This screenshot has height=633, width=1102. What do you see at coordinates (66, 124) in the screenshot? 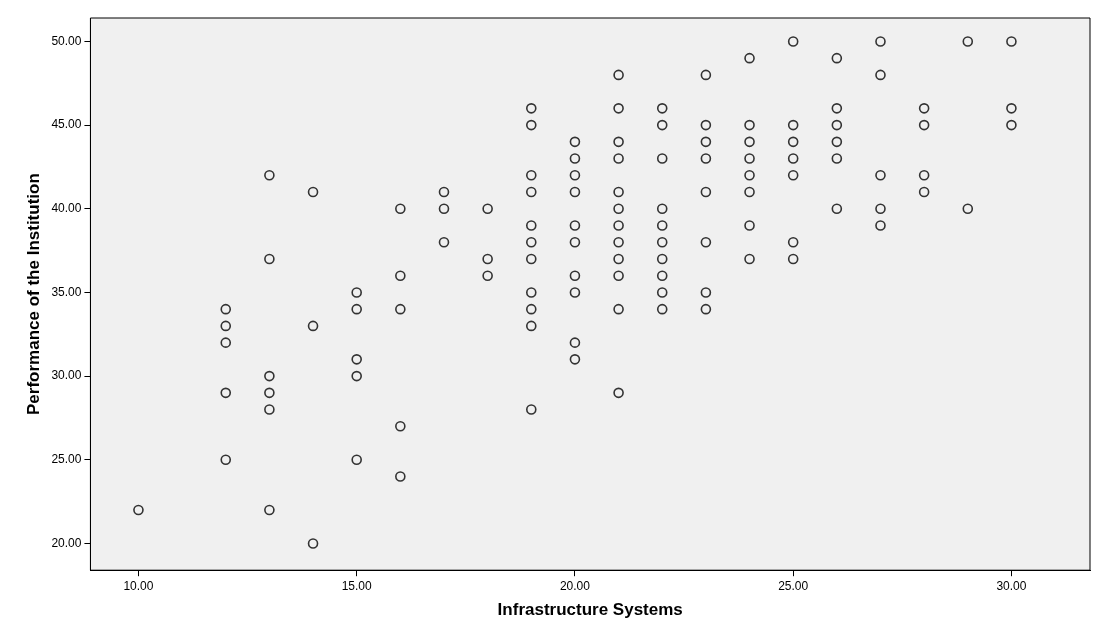
I see `y-tick-label: 45.00` at bounding box center [66, 124].